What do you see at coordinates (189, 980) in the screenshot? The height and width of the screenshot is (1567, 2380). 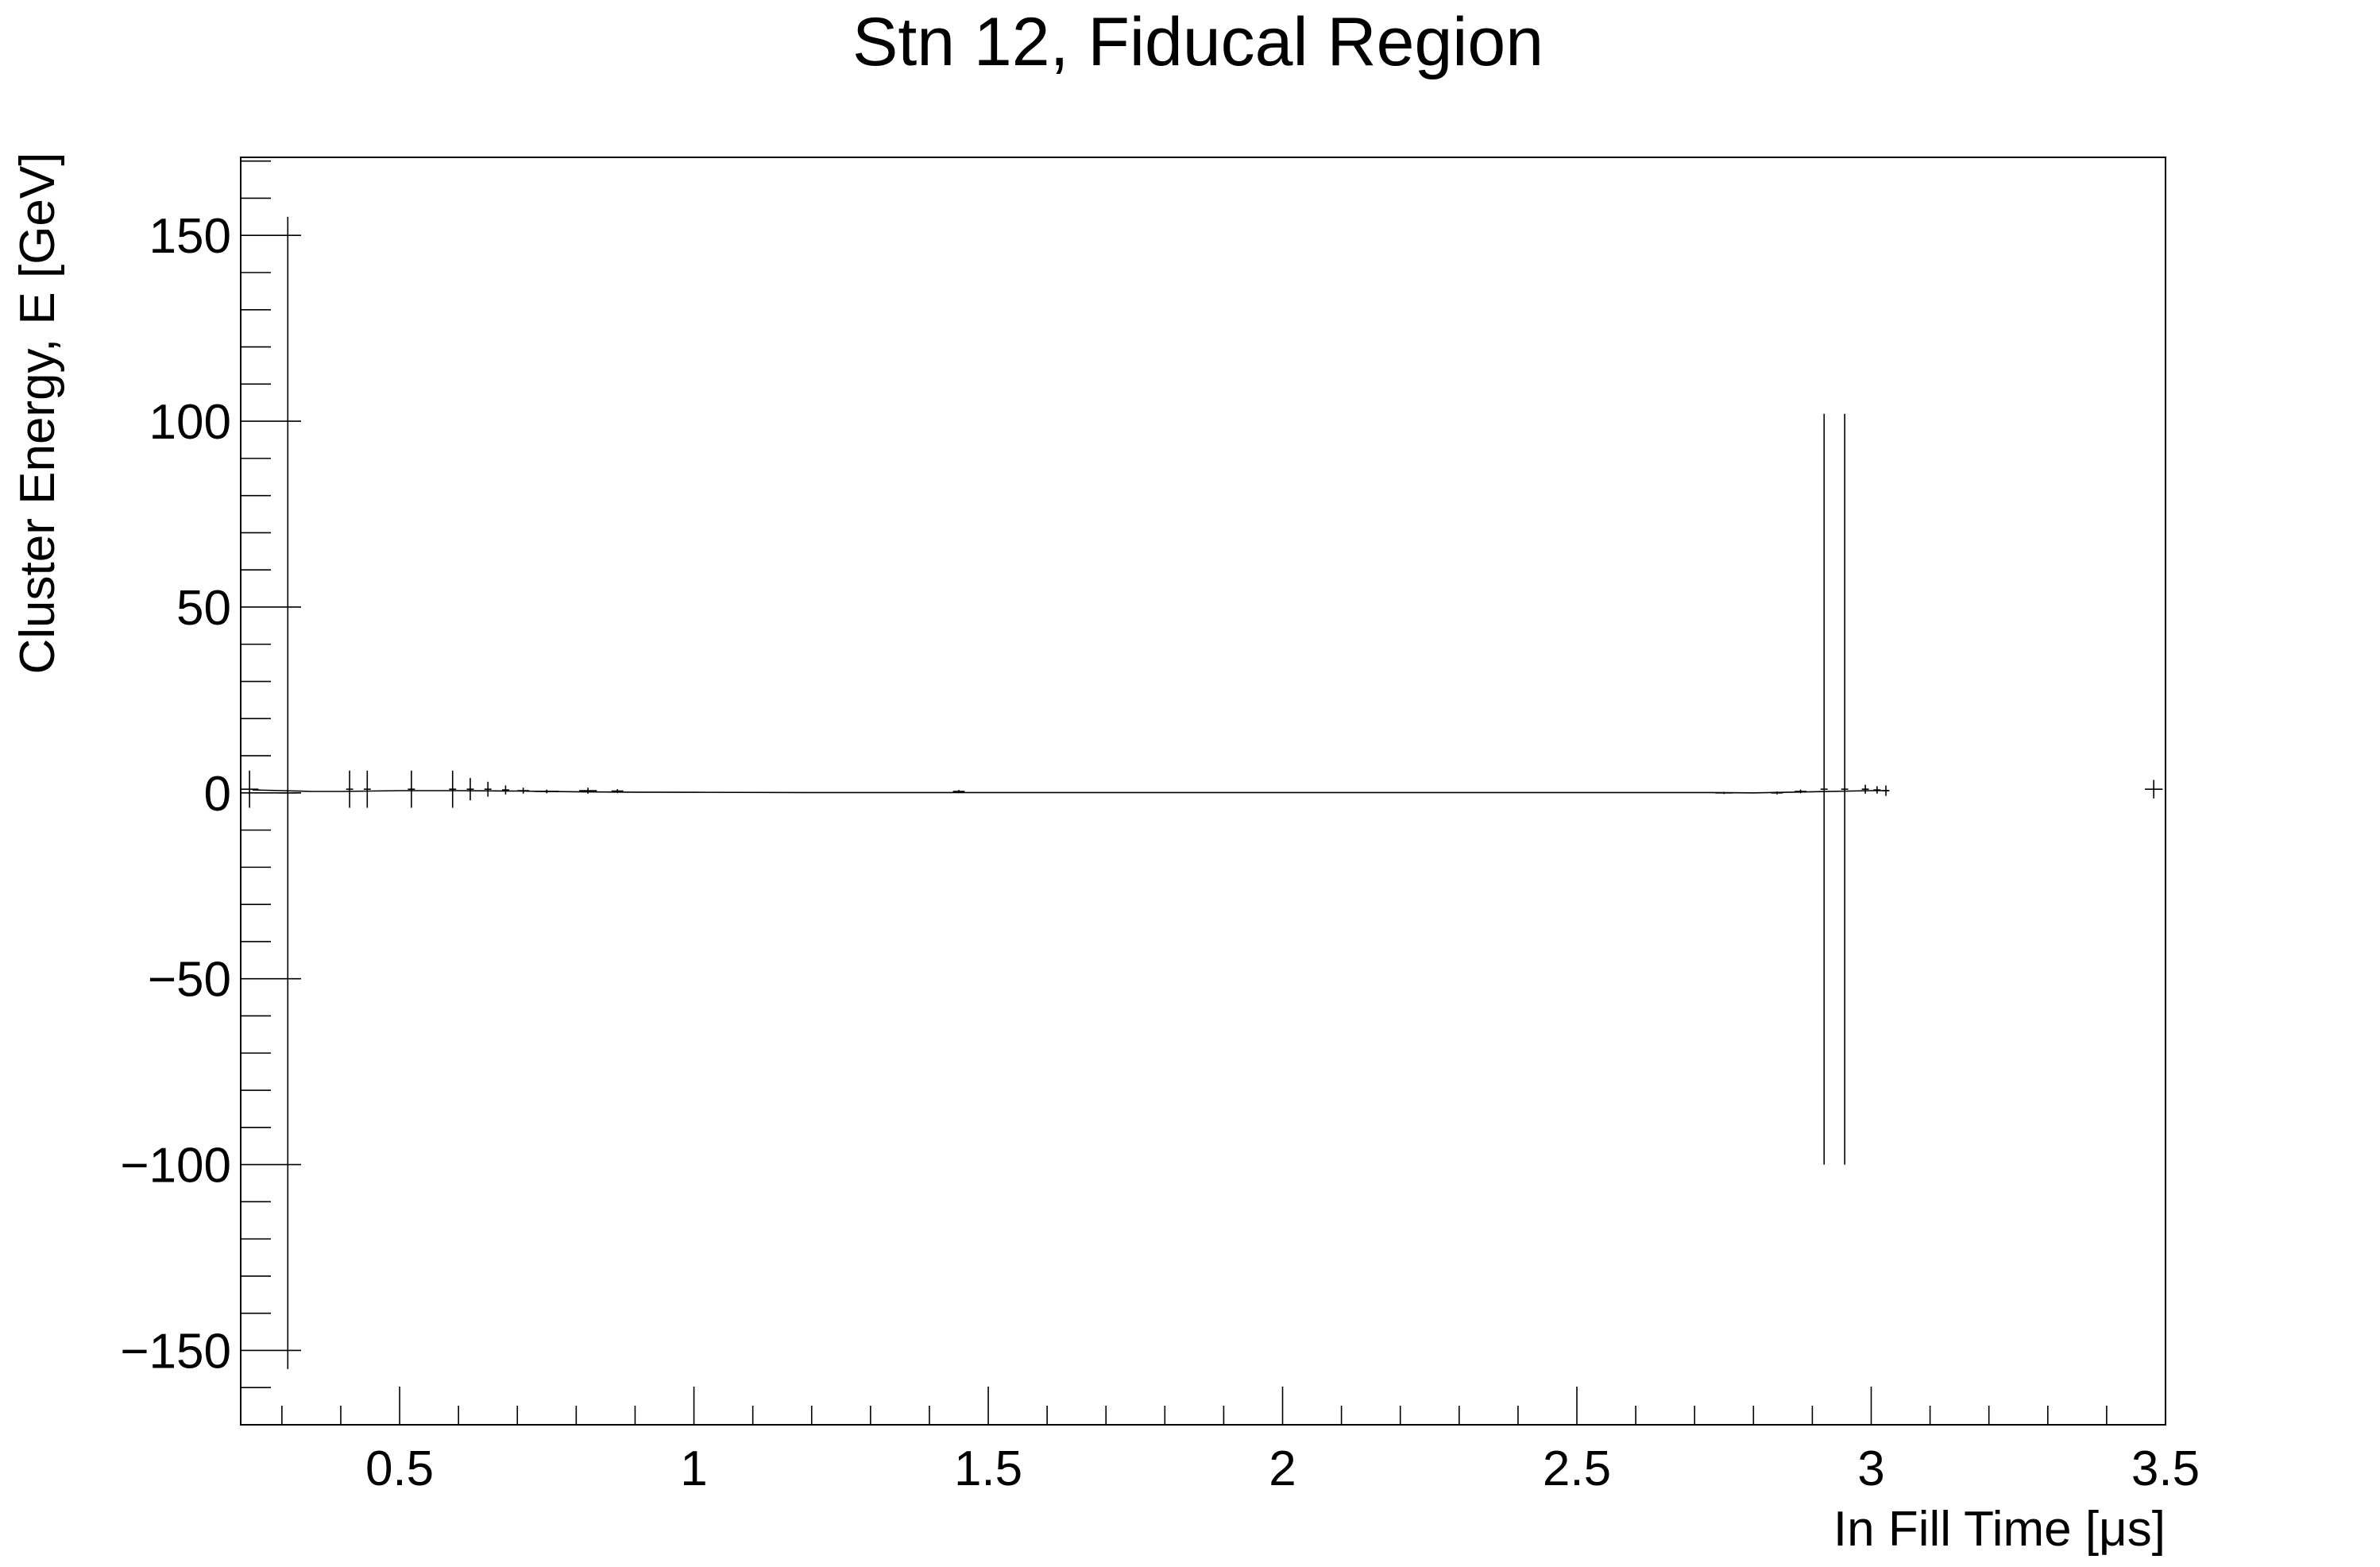 I see `y-tick-label: −50` at bounding box center [189, 980].